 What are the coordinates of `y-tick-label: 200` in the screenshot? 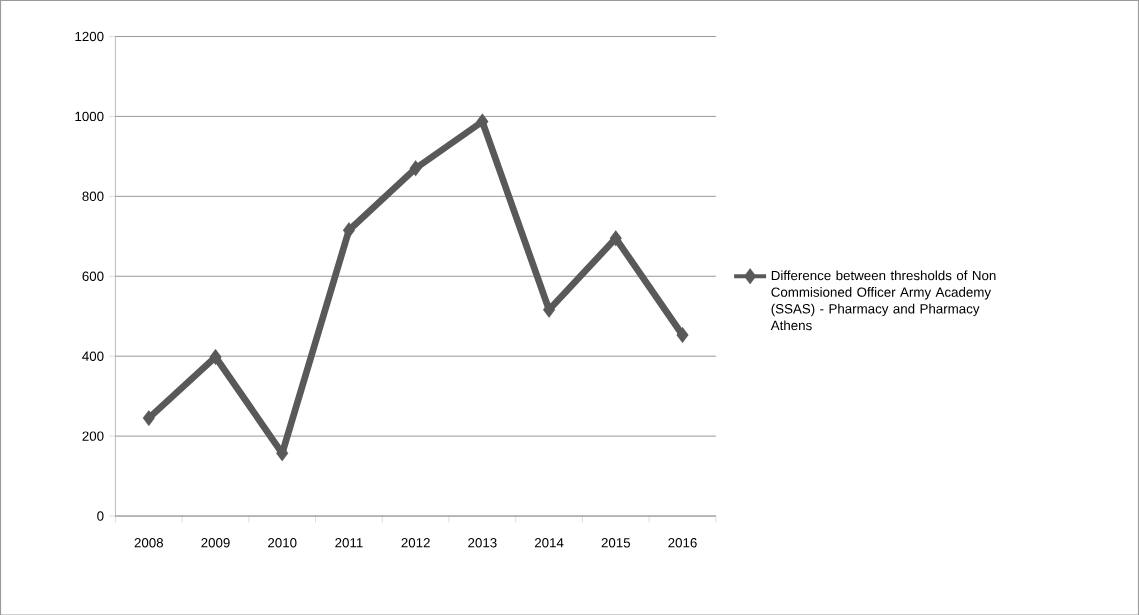 It's located at (93, 436).